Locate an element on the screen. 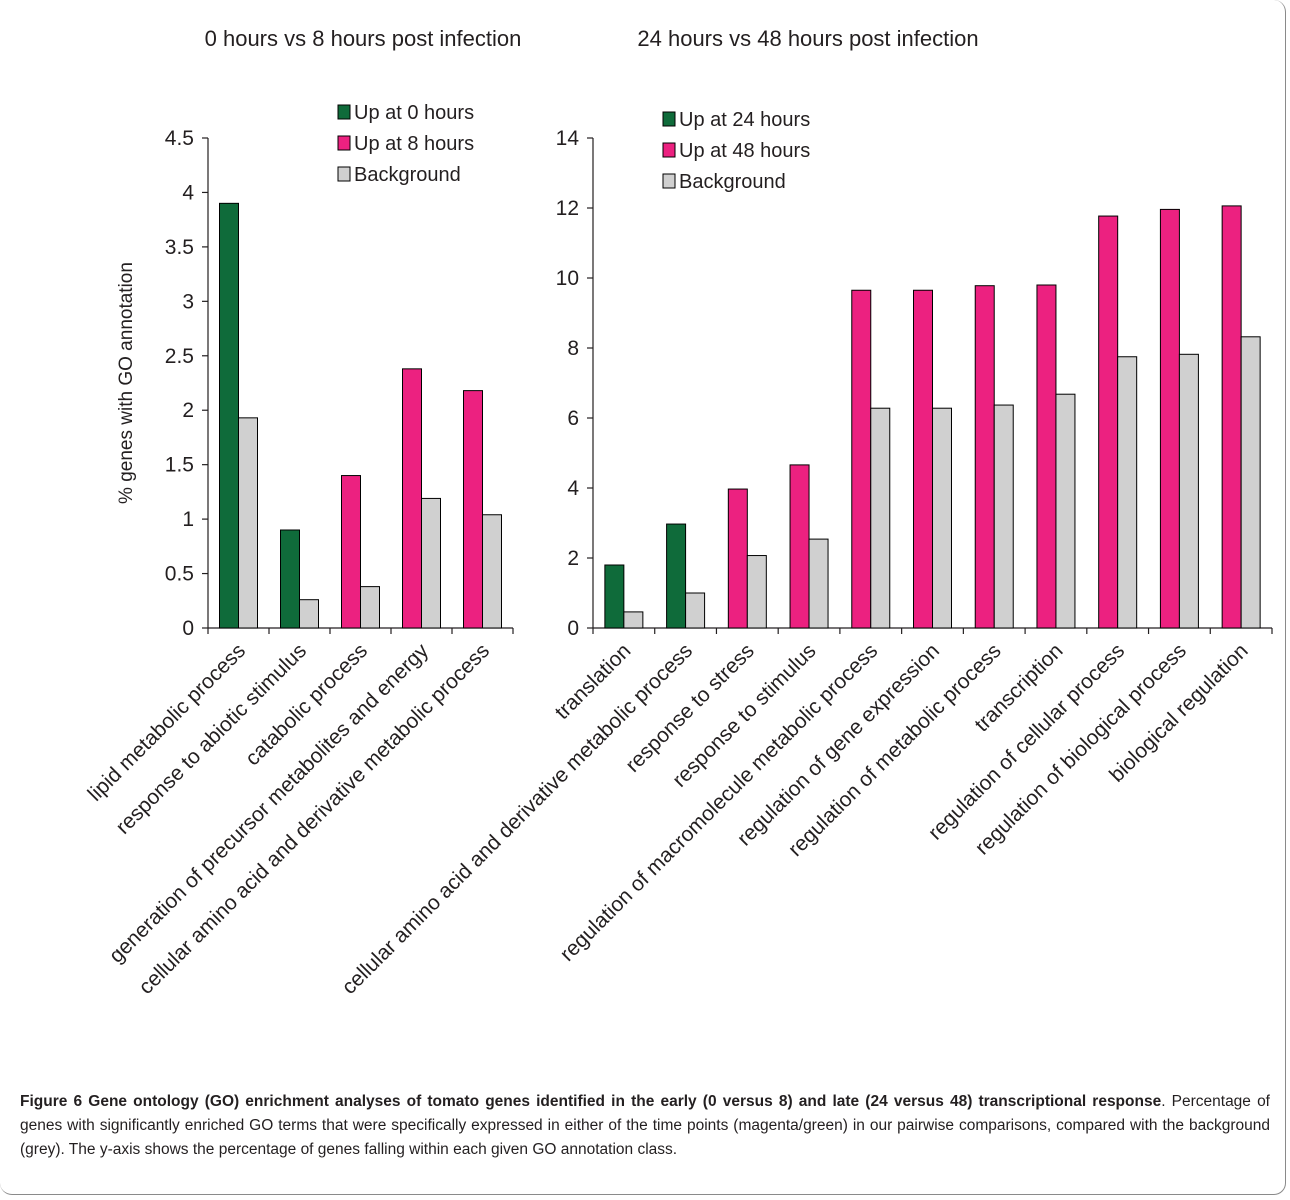 Image resolution: width=1290 pixels, height=1200 pixels. y-axis-label: % genes with GO annotation is located at coordinates (126, 383).